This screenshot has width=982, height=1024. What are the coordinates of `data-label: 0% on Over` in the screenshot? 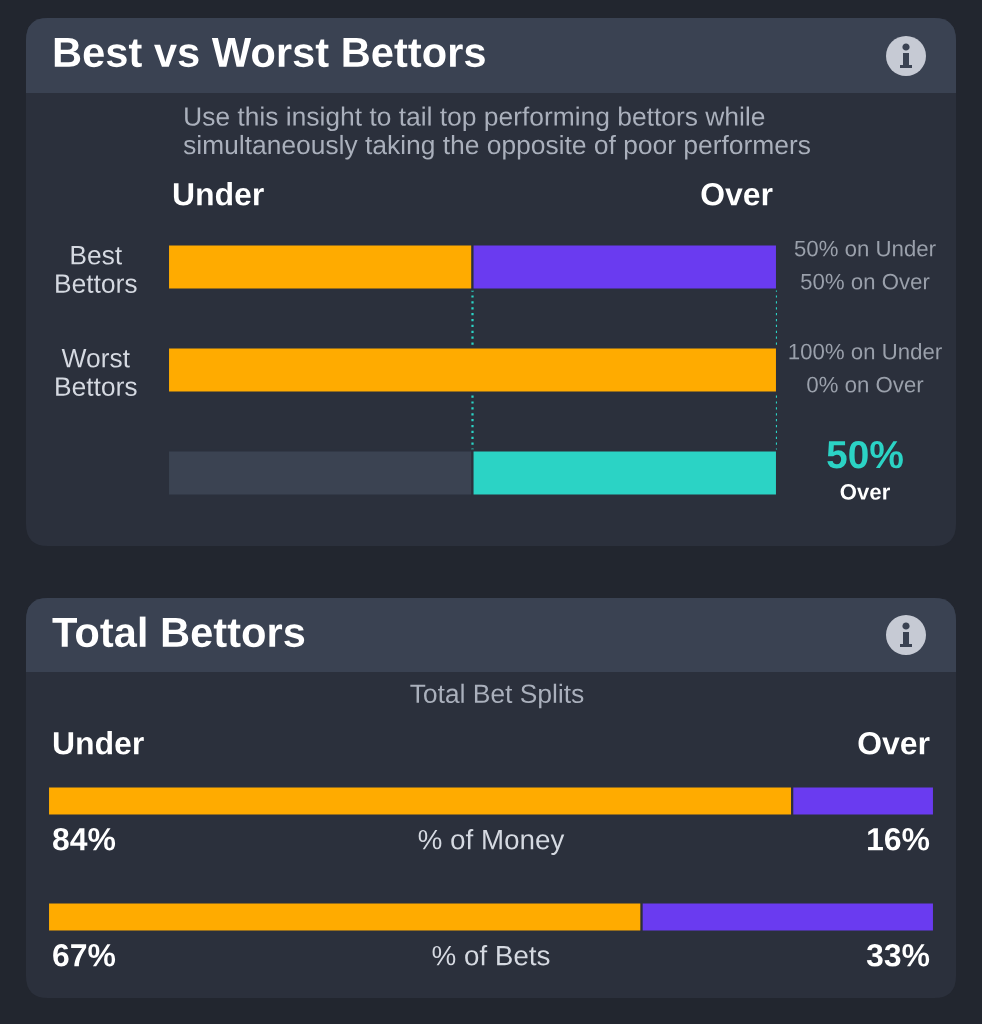 It's located at (865, 384).